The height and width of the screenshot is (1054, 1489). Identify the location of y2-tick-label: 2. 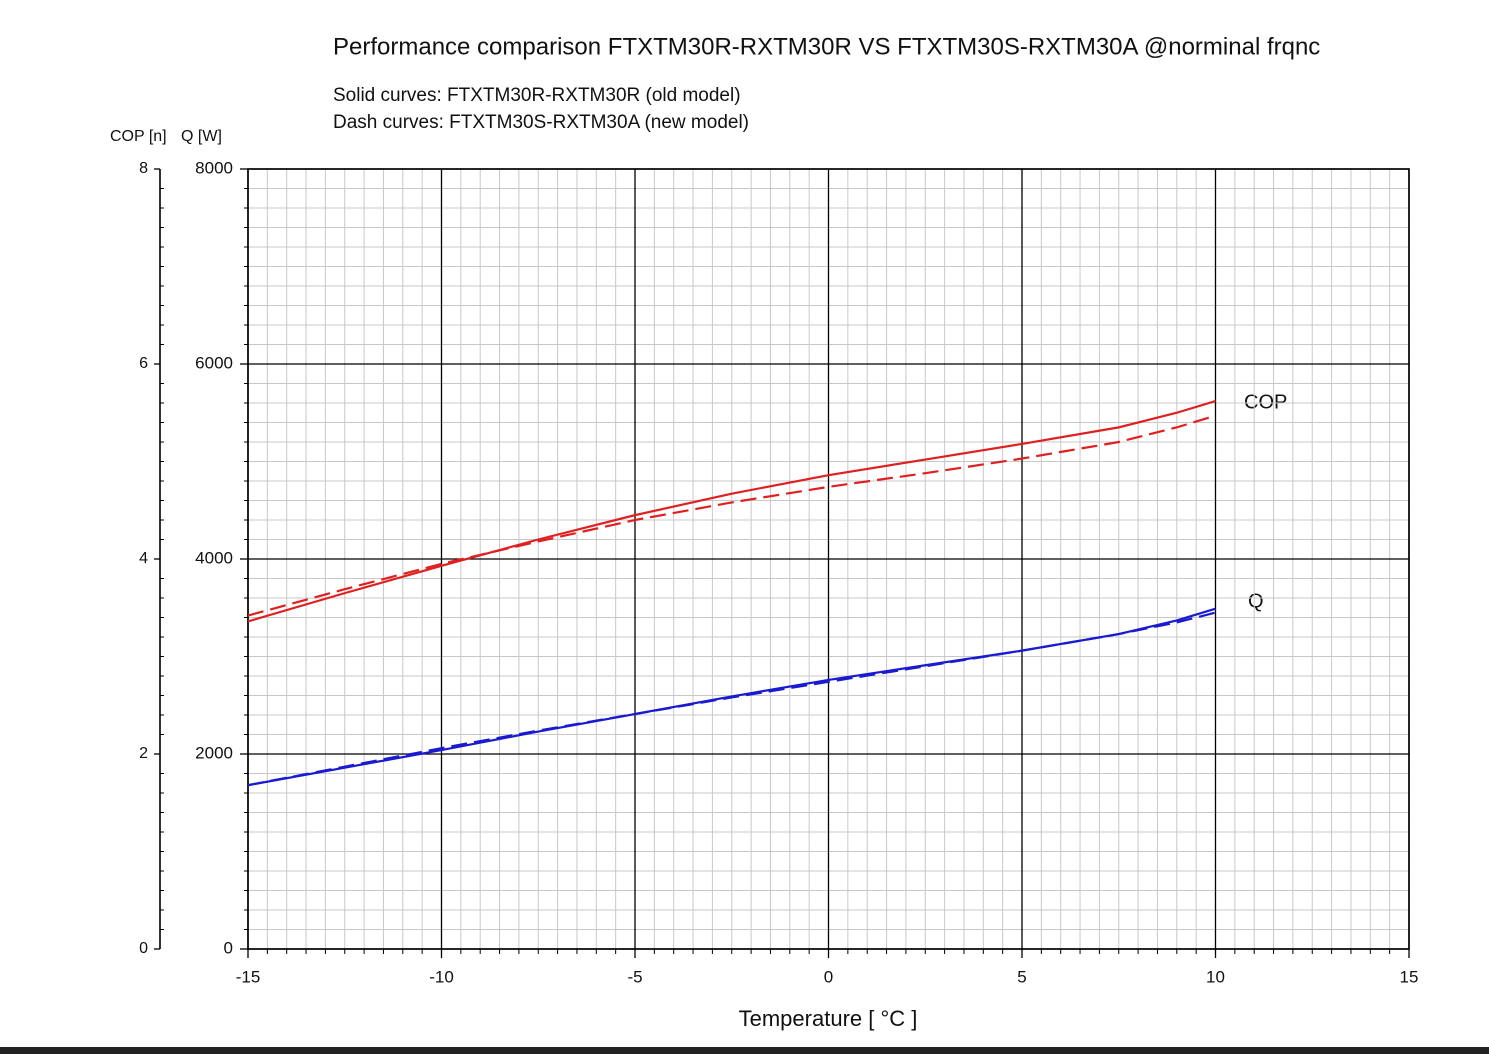
(143, 753).